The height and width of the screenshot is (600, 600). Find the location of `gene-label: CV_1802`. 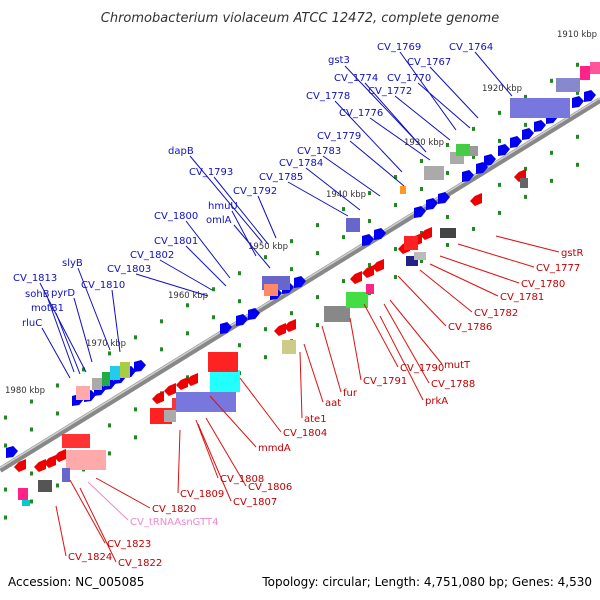

gene-label: CV_1802 is located at coordinates (152, 255).